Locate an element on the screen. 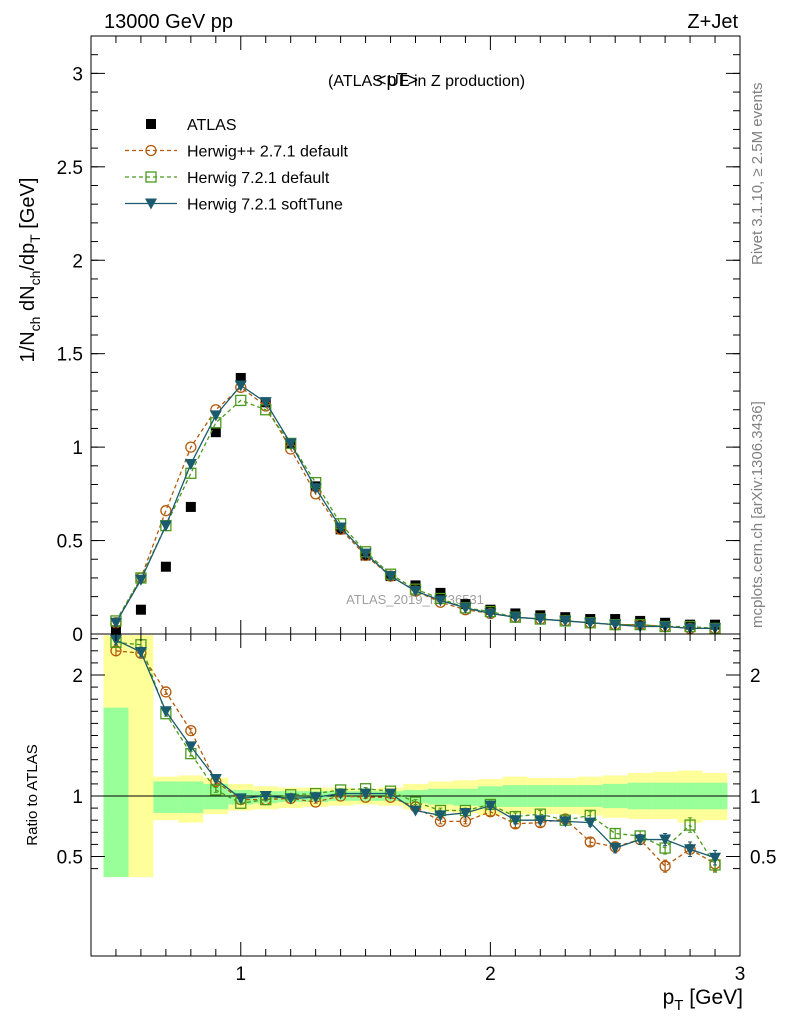  main-ytick-label: 2.5 is located at coordinates (70, 168).